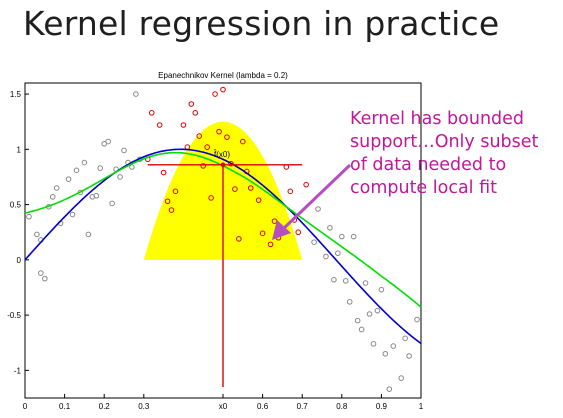 The image size is (563, 418). Describe the element at coordinates (19, 149) in the screenshot. I see `y-tick-label: 1` at that location.